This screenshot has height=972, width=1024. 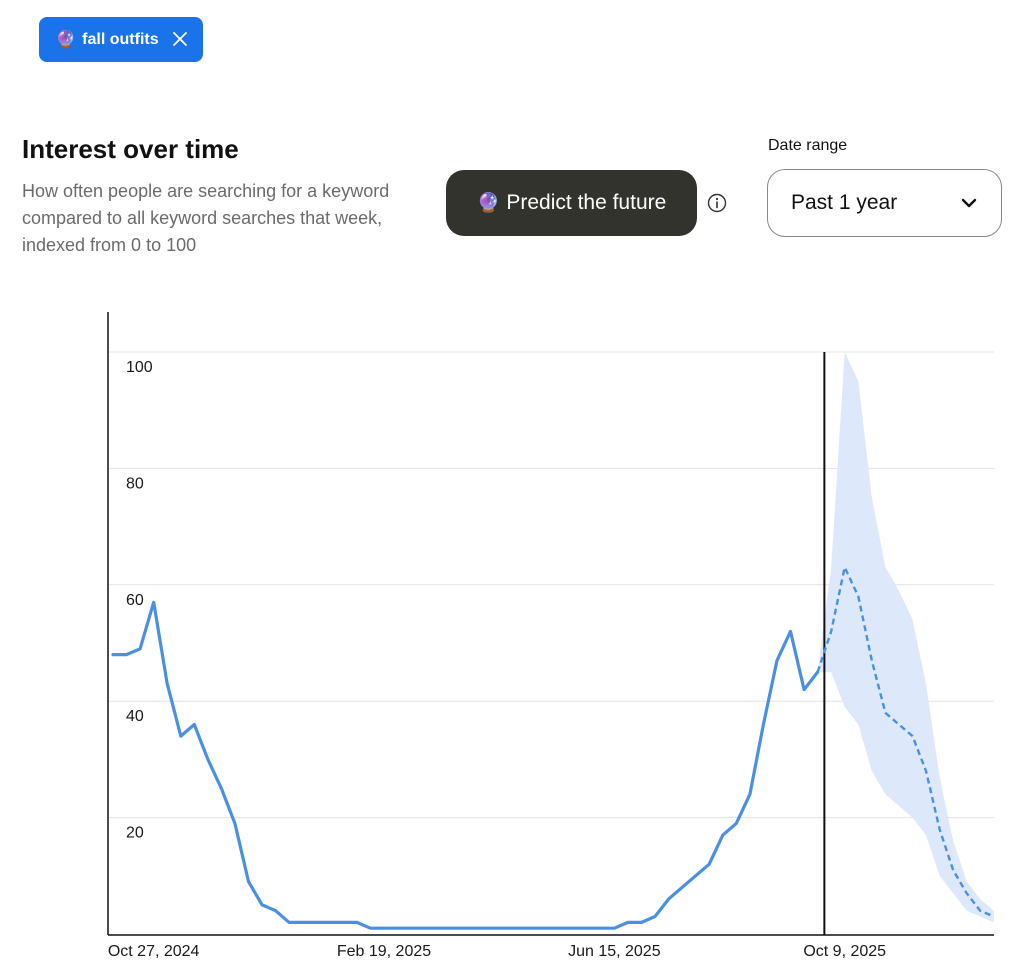 What do you see at coordinates (969, 203) in the screenshot?
I see `chevron-down-icon` at bounding box center [969, 203].